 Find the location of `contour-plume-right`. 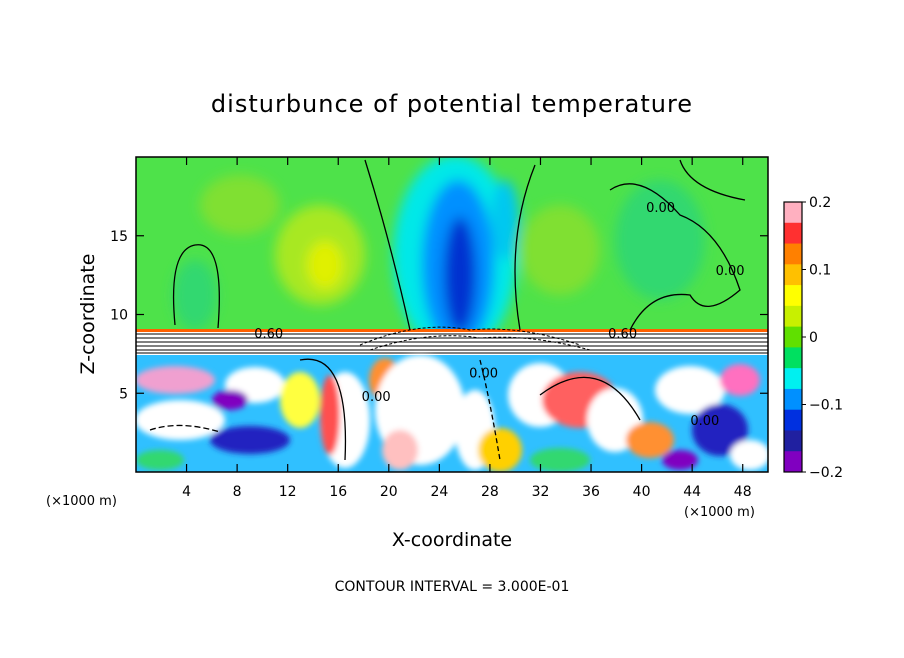

contour-plume-right is located at coordinates (525, 247).